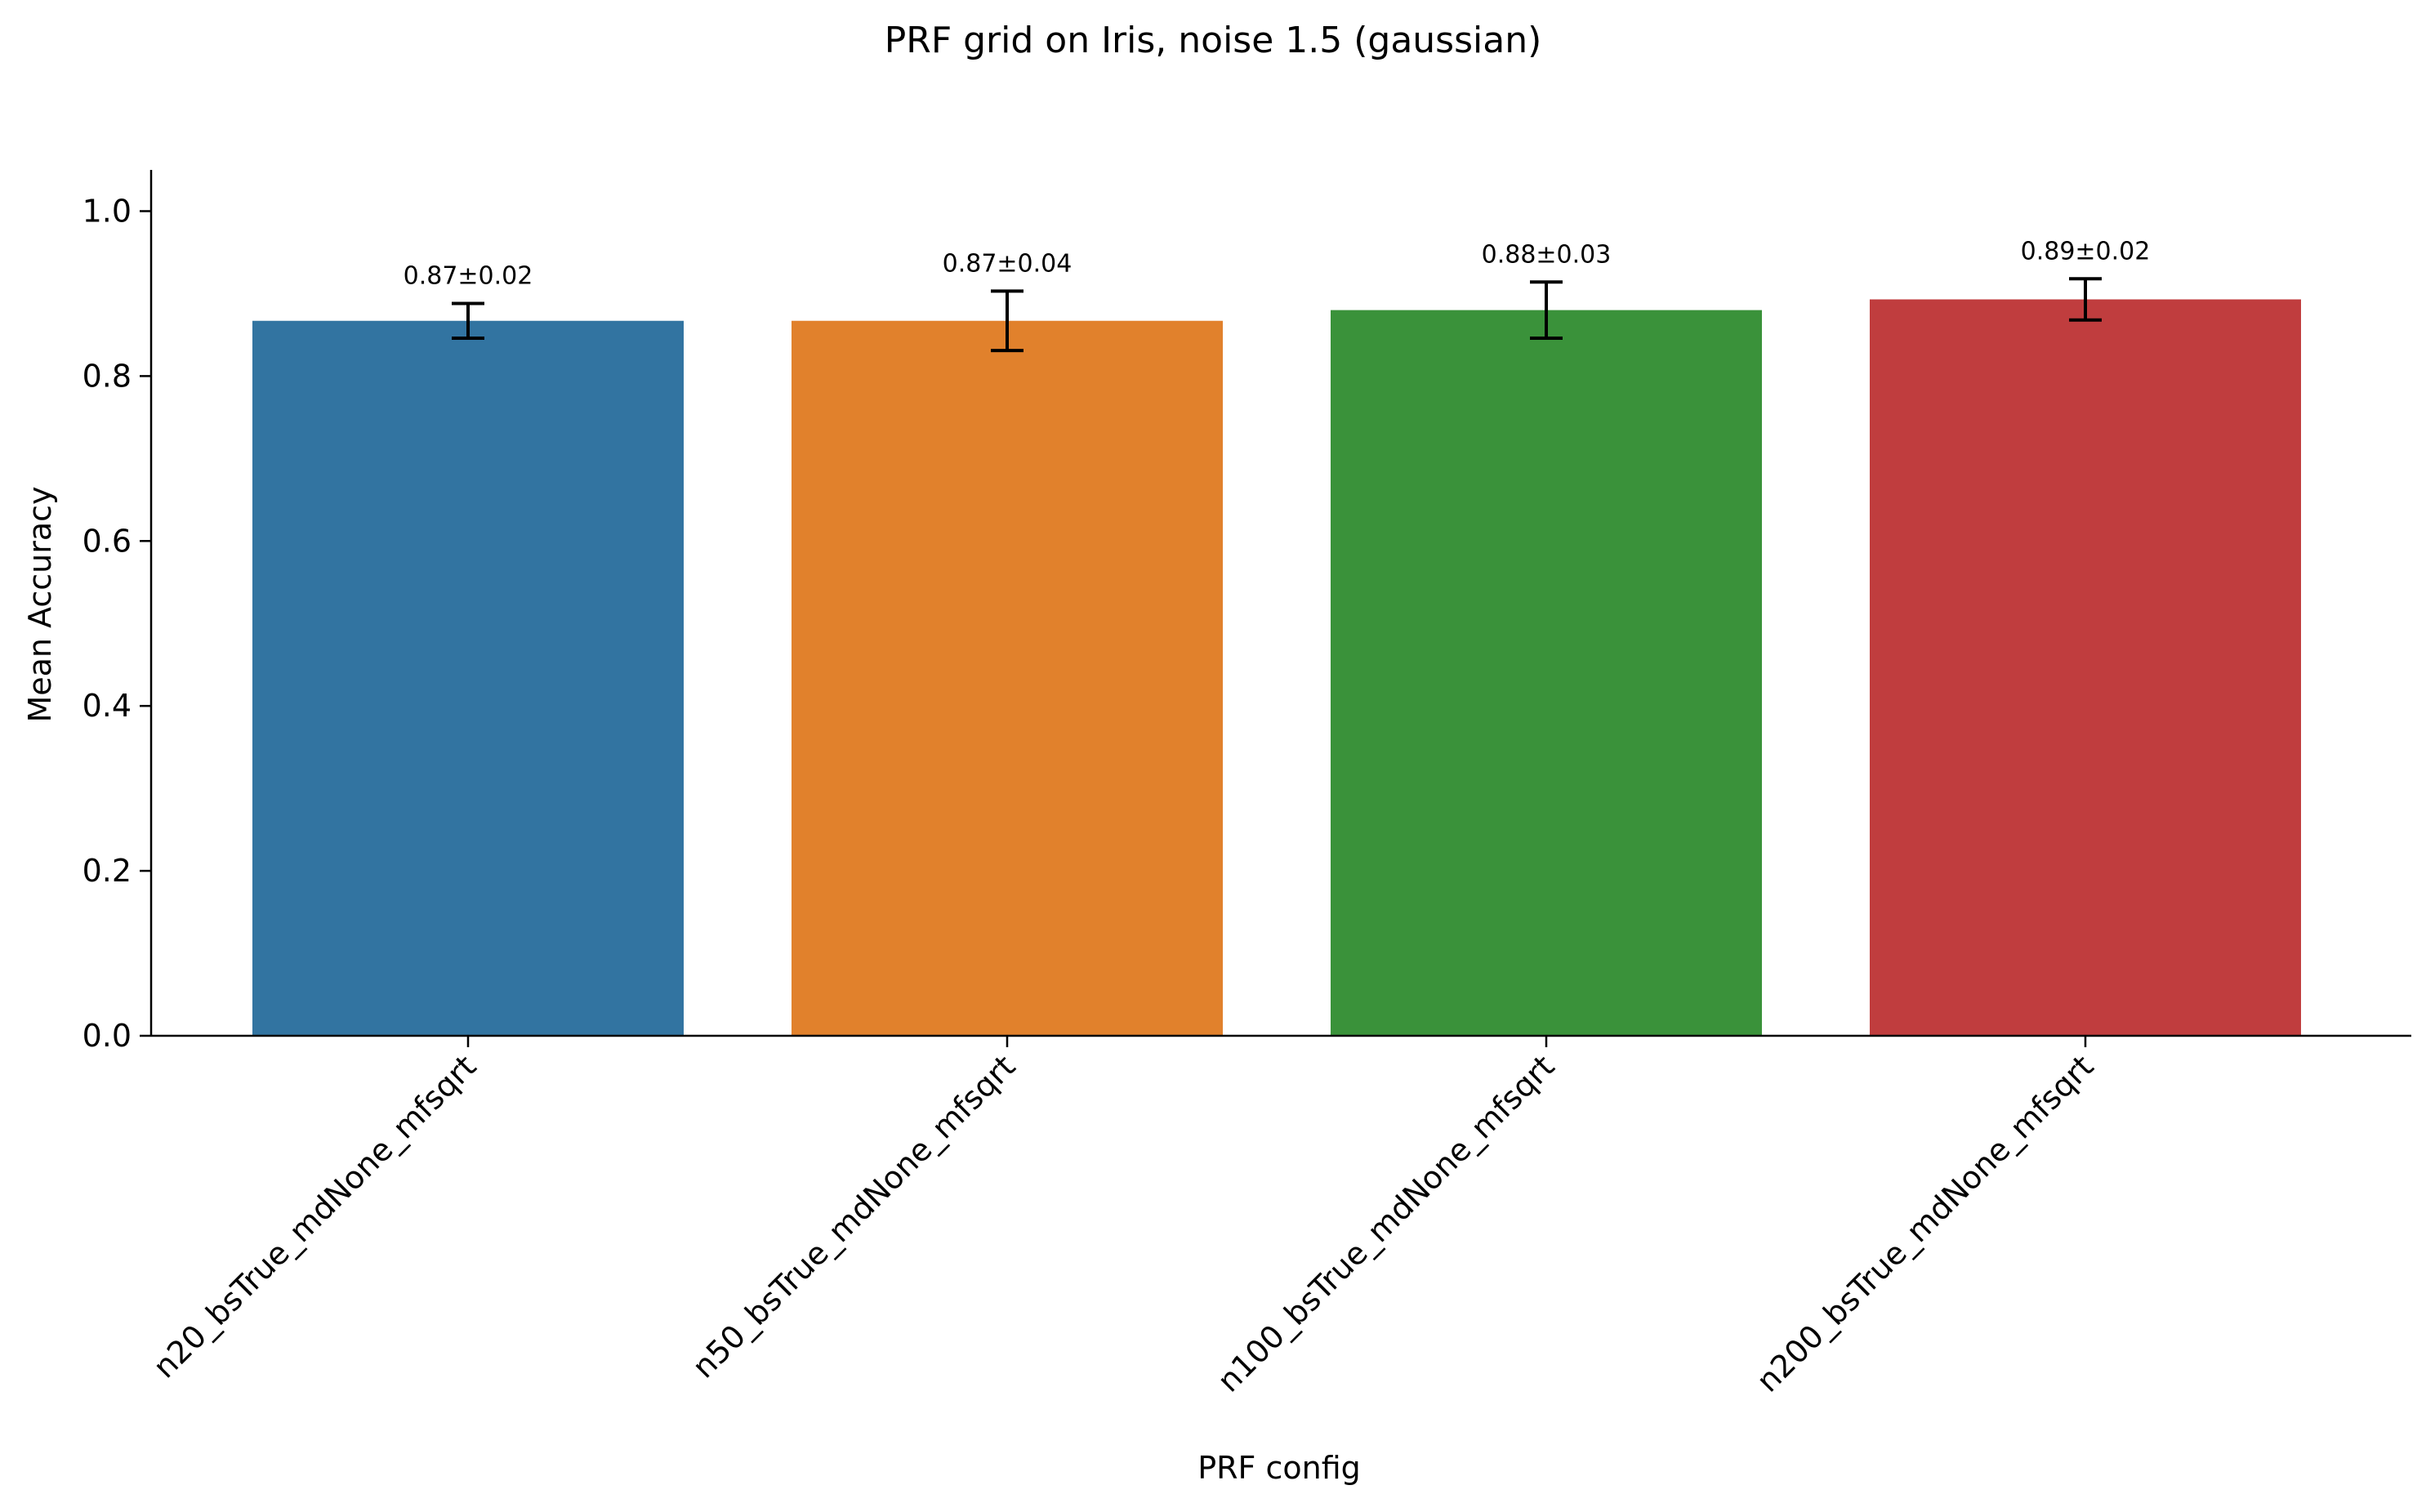  I want to click on y-tick-label: 0.8, so click(108, 376).